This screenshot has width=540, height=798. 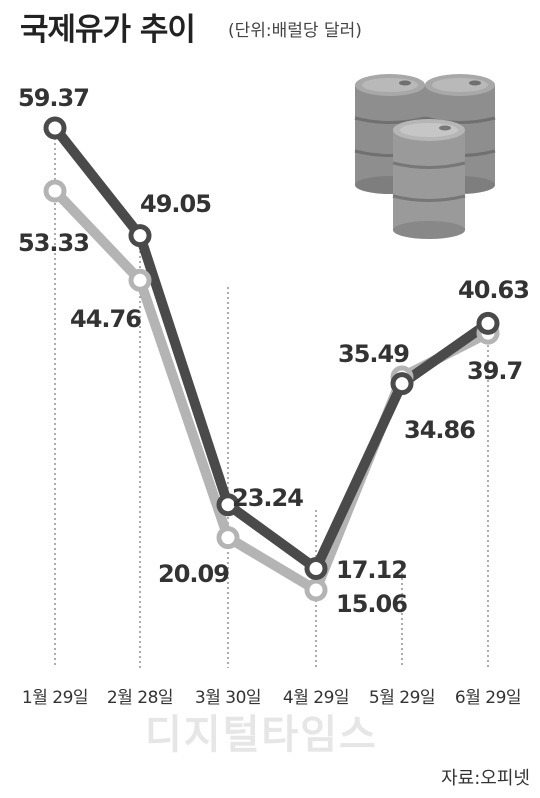 What do you see at coordinates (373, 354) in the screenshot?
I see `series-2-data-label: 35.49` at bounding box center [373, 354].